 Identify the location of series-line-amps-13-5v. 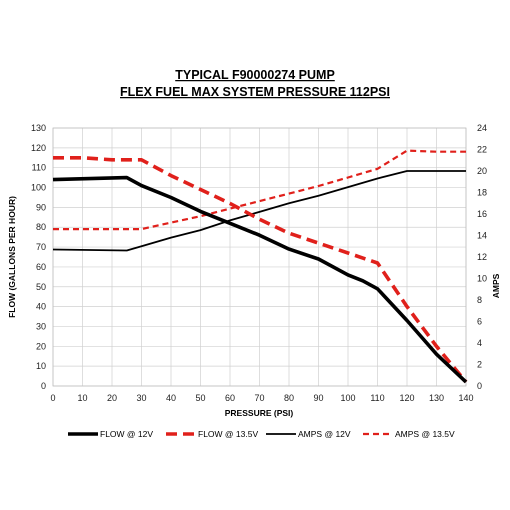
(259, 190).